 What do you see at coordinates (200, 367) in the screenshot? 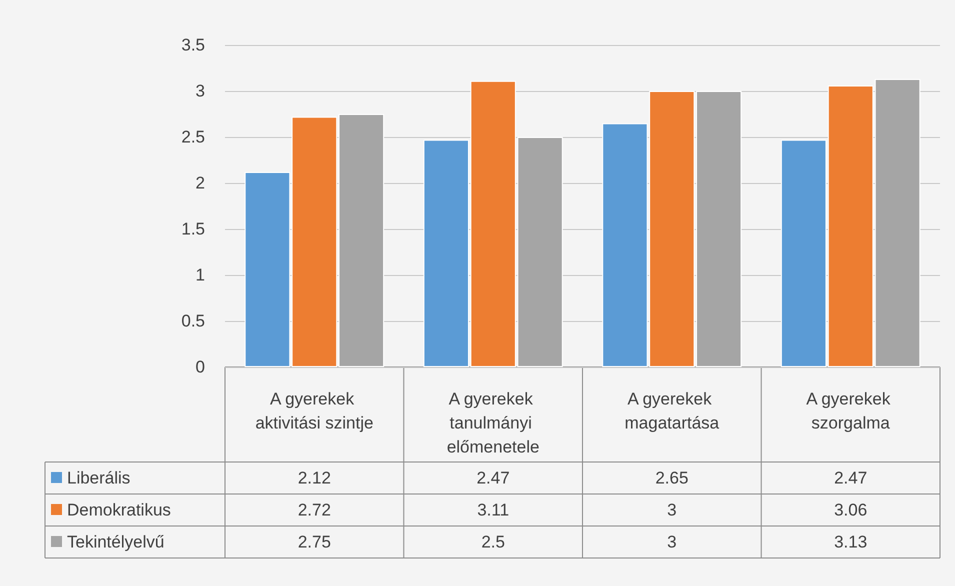
I see `y-tick-label: 0` at bounding box center [200, 367].